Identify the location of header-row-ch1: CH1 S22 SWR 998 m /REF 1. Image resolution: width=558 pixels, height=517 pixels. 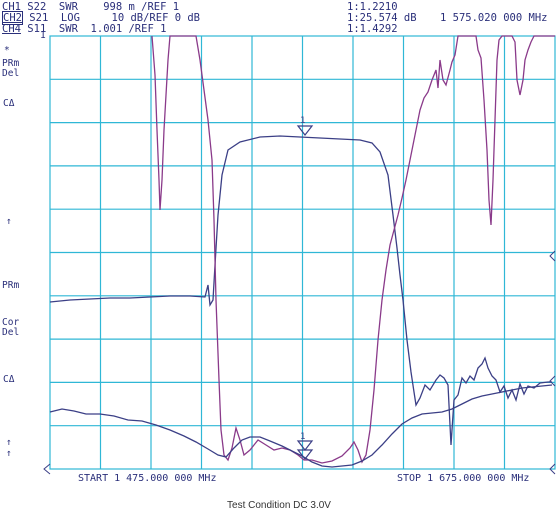
(90, 7).